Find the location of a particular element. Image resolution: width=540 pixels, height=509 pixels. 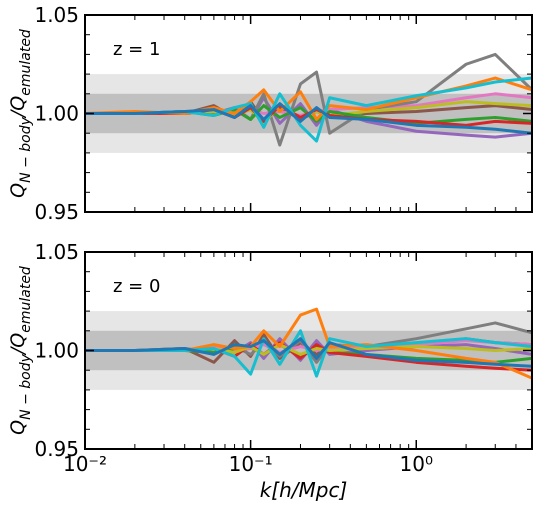

annotation: z = 0 is located at coordinates (136, 286).